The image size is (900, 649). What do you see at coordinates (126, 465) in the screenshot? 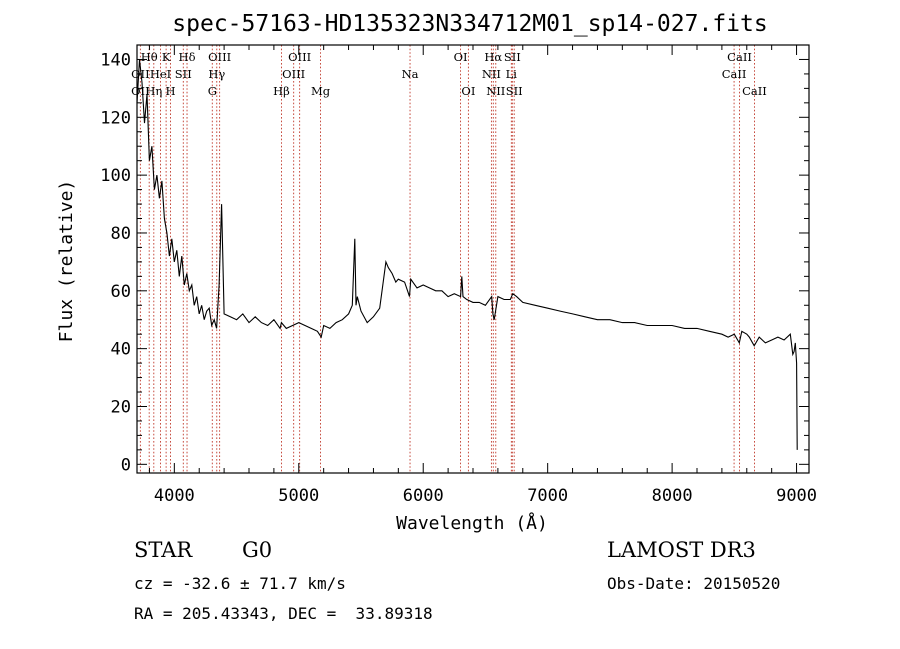
I see `y-tick-label: 0` at bounding box center [126, 465].